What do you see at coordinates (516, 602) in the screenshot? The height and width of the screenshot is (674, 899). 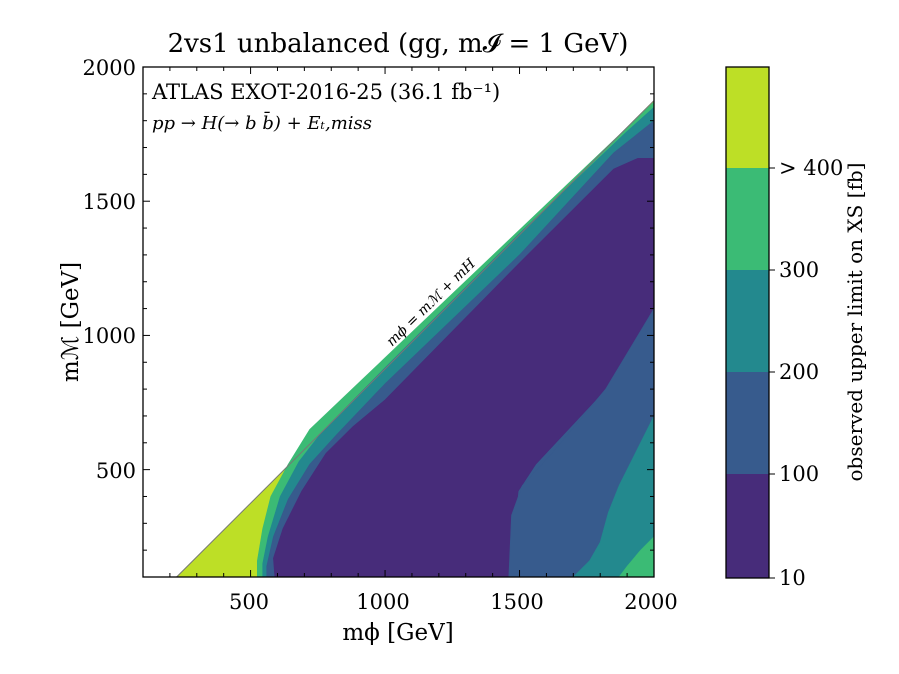 I see `x-tick-label-1500: 1500` at bounding box center [516, 602].